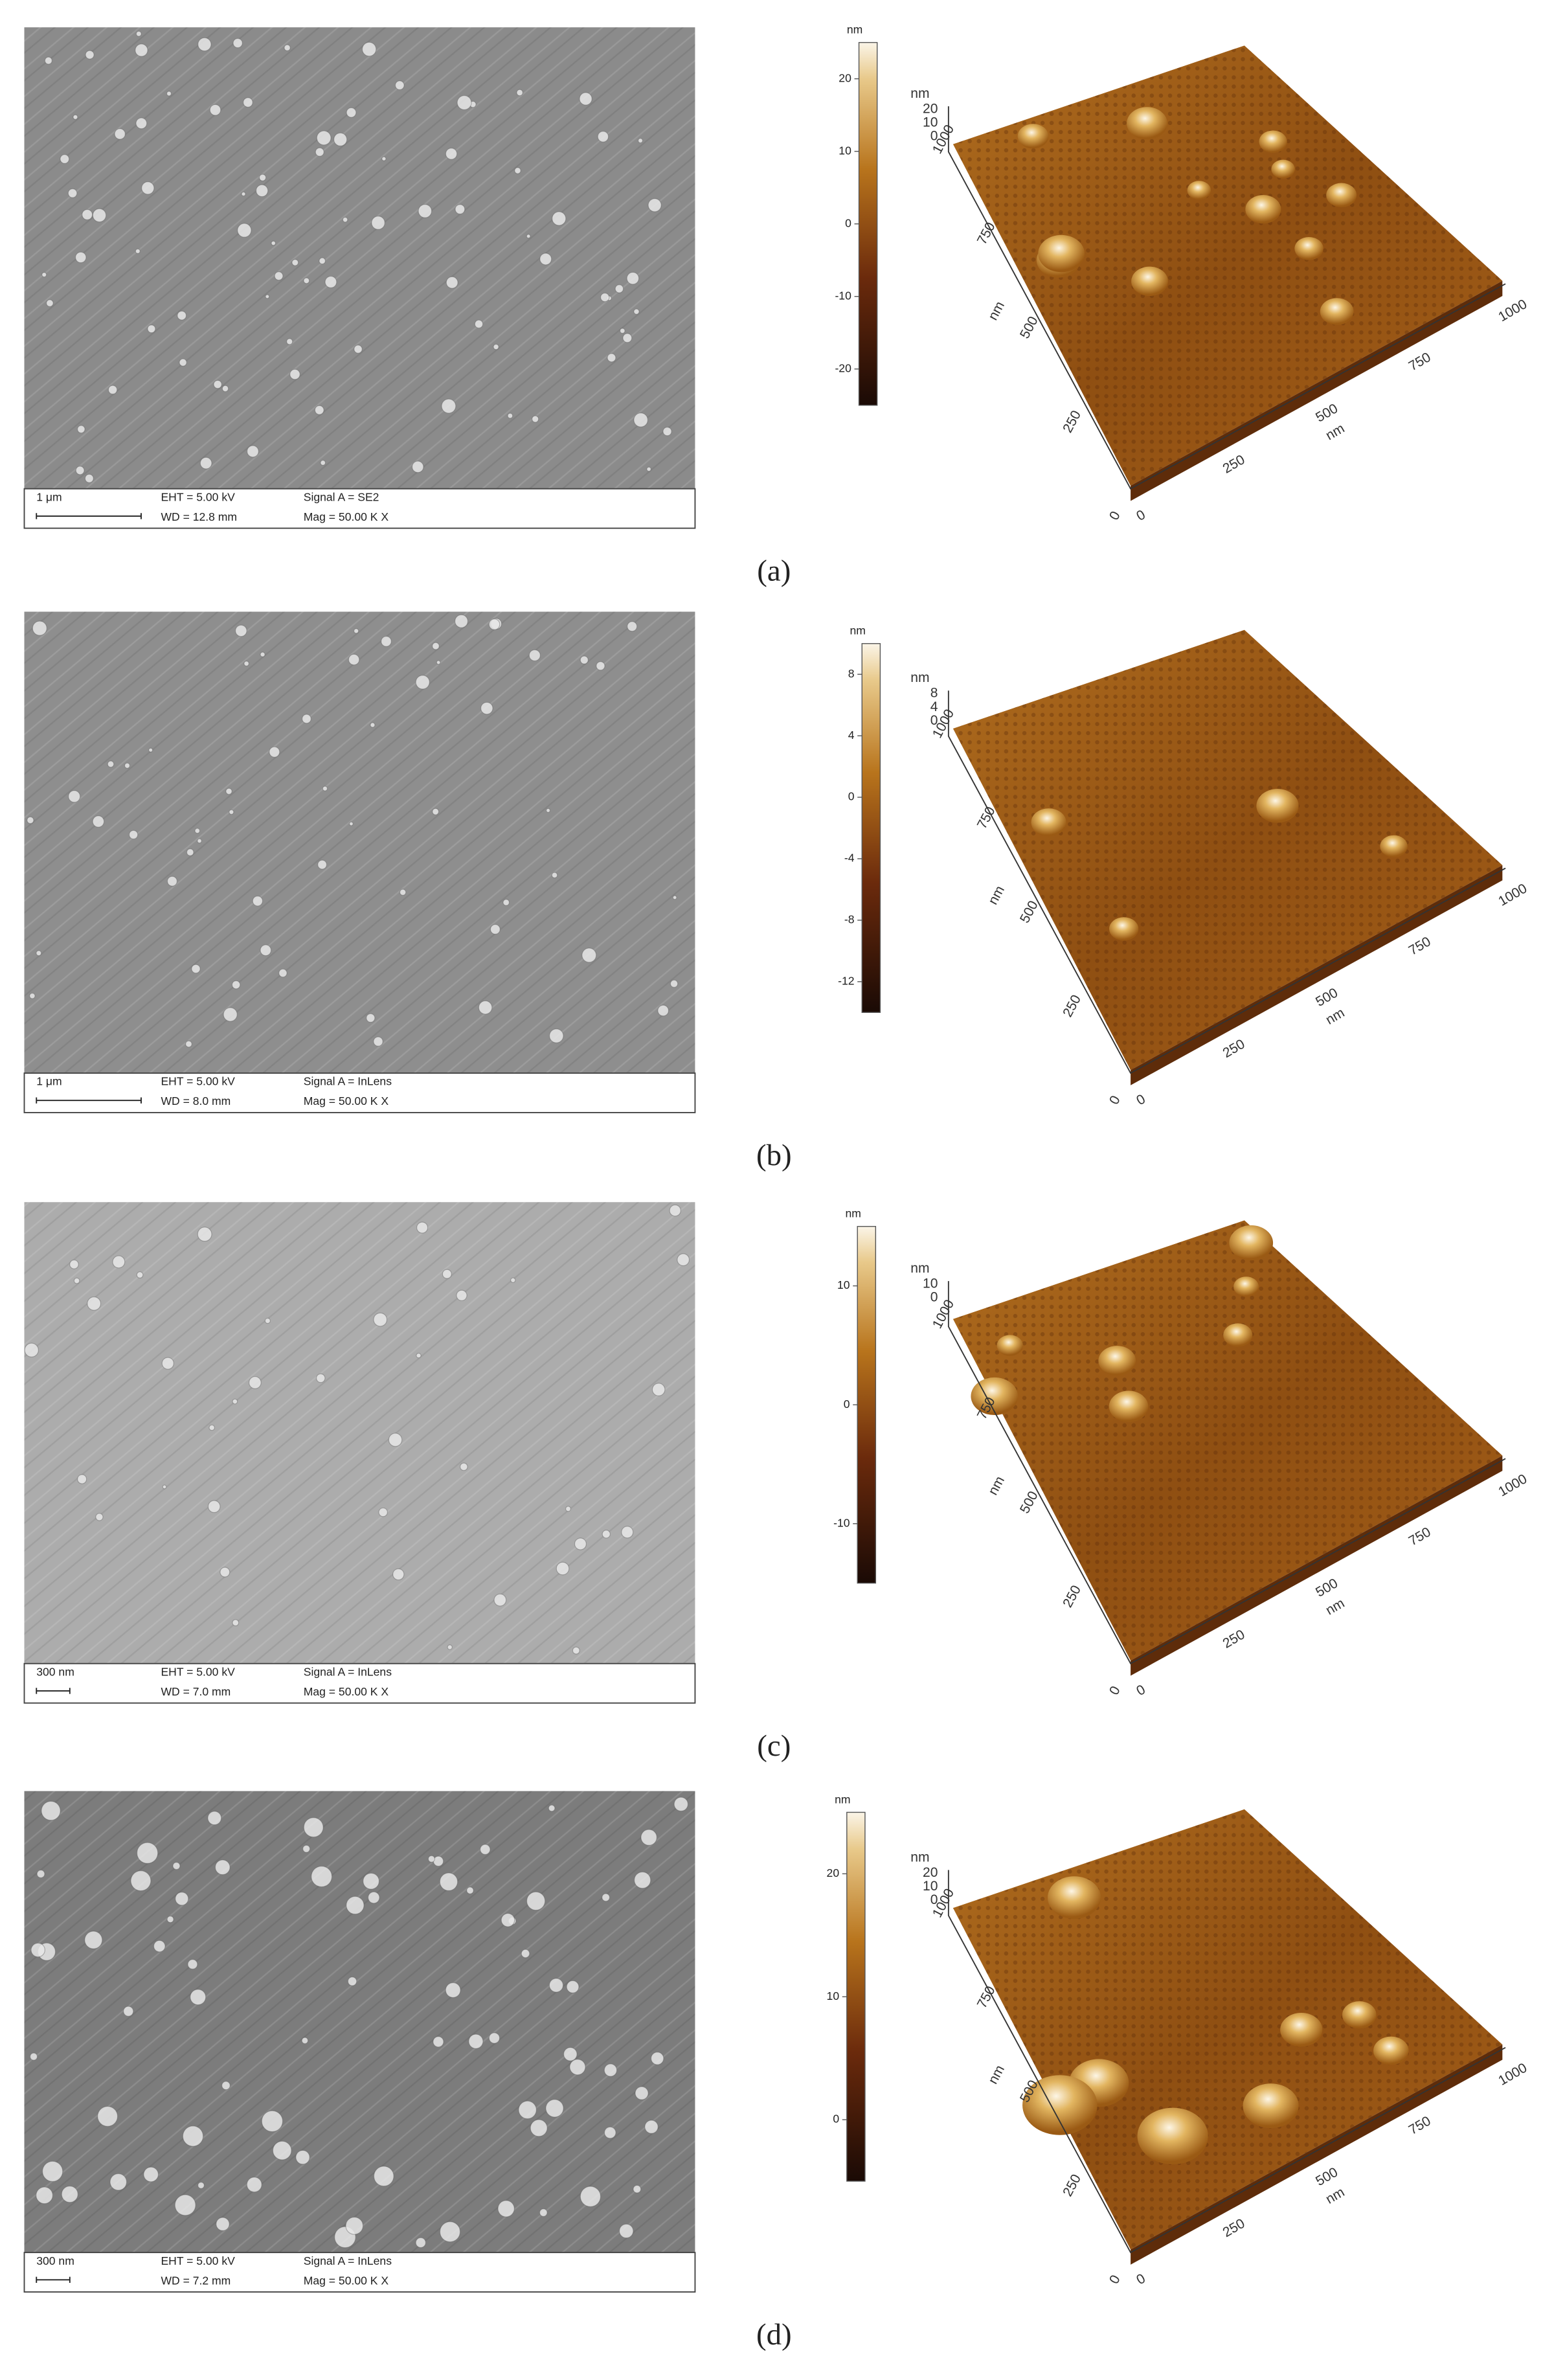 The height and width of the screenshot is (2380, 1554). Describe the element at coordinates (1072, 1006) in the screenshot. I see `y-tick-label: 250` at that location.